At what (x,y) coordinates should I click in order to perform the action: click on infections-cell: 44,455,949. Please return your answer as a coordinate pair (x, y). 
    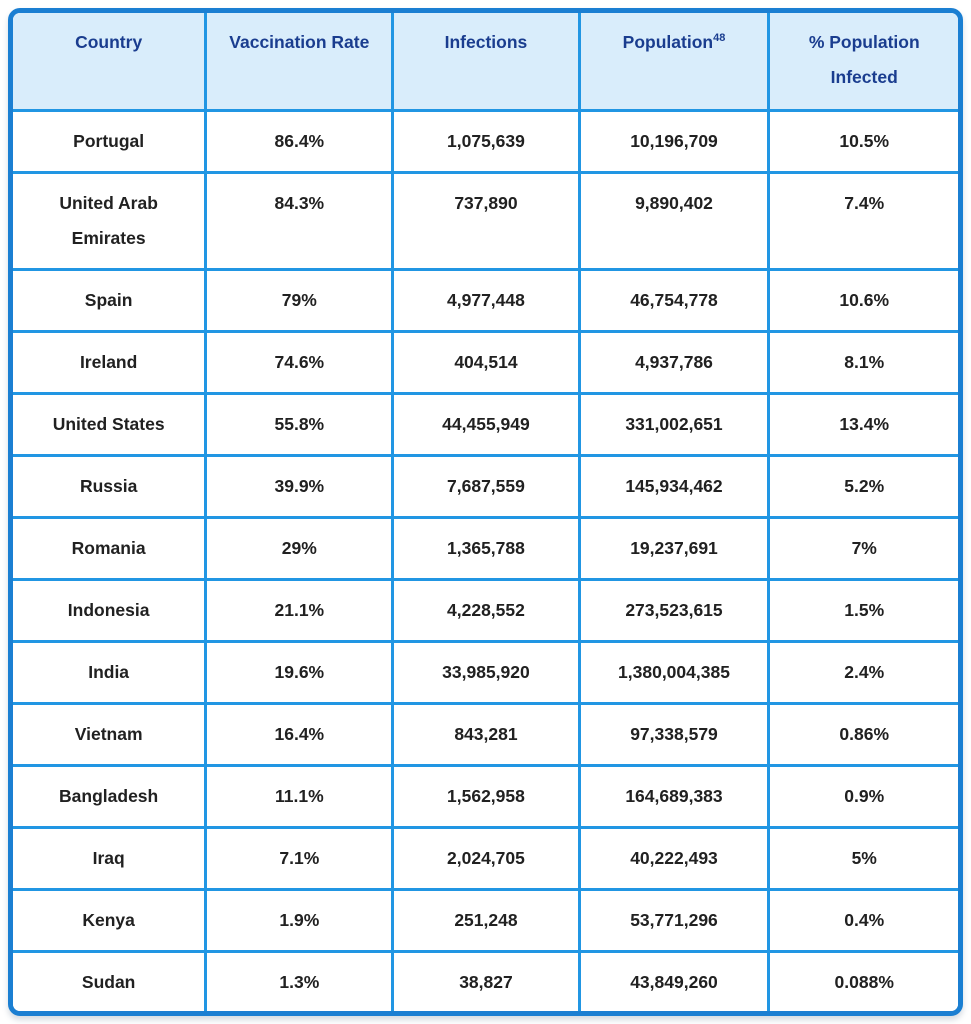
    Looking at the image, I should click on (486, 424).